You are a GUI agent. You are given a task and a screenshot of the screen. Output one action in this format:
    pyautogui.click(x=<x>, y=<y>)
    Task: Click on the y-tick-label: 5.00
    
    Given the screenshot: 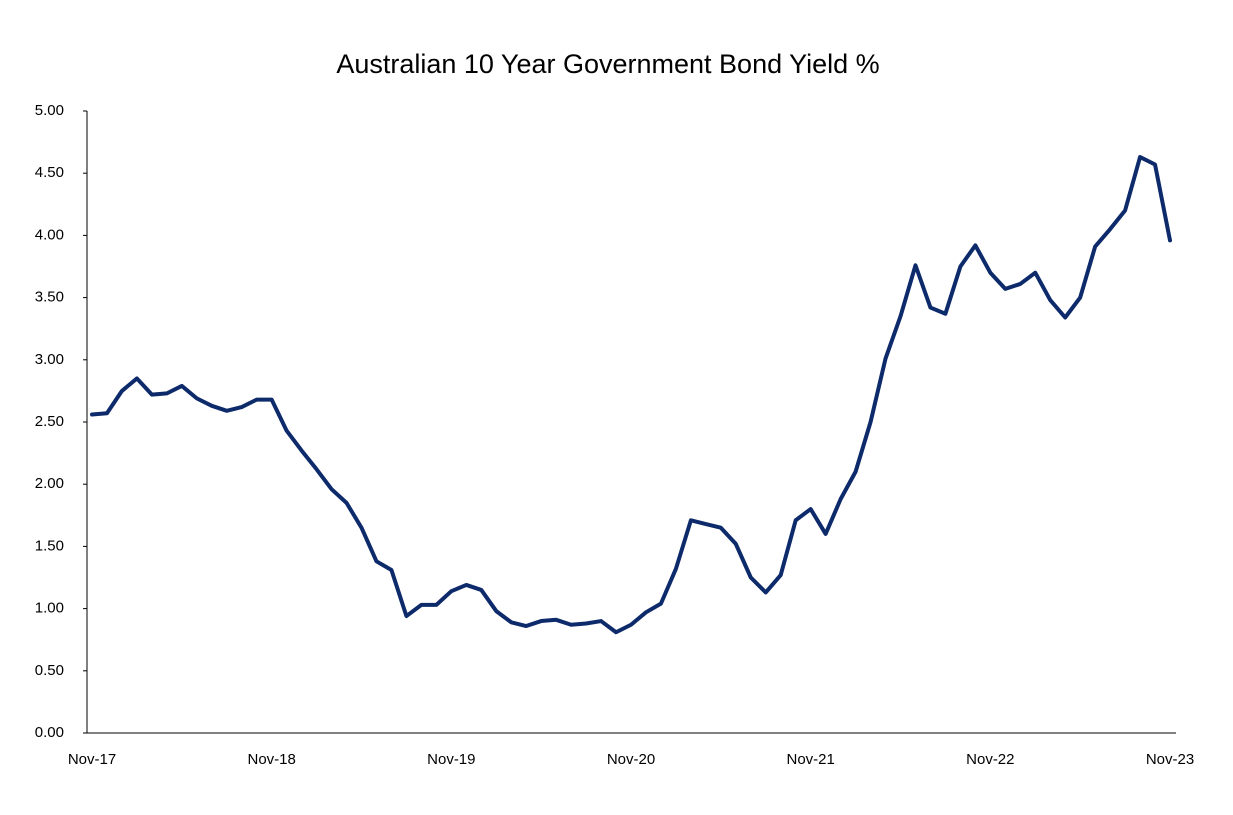 What is the action you would take?
    pyautogui.click(x=49, y=110)
    